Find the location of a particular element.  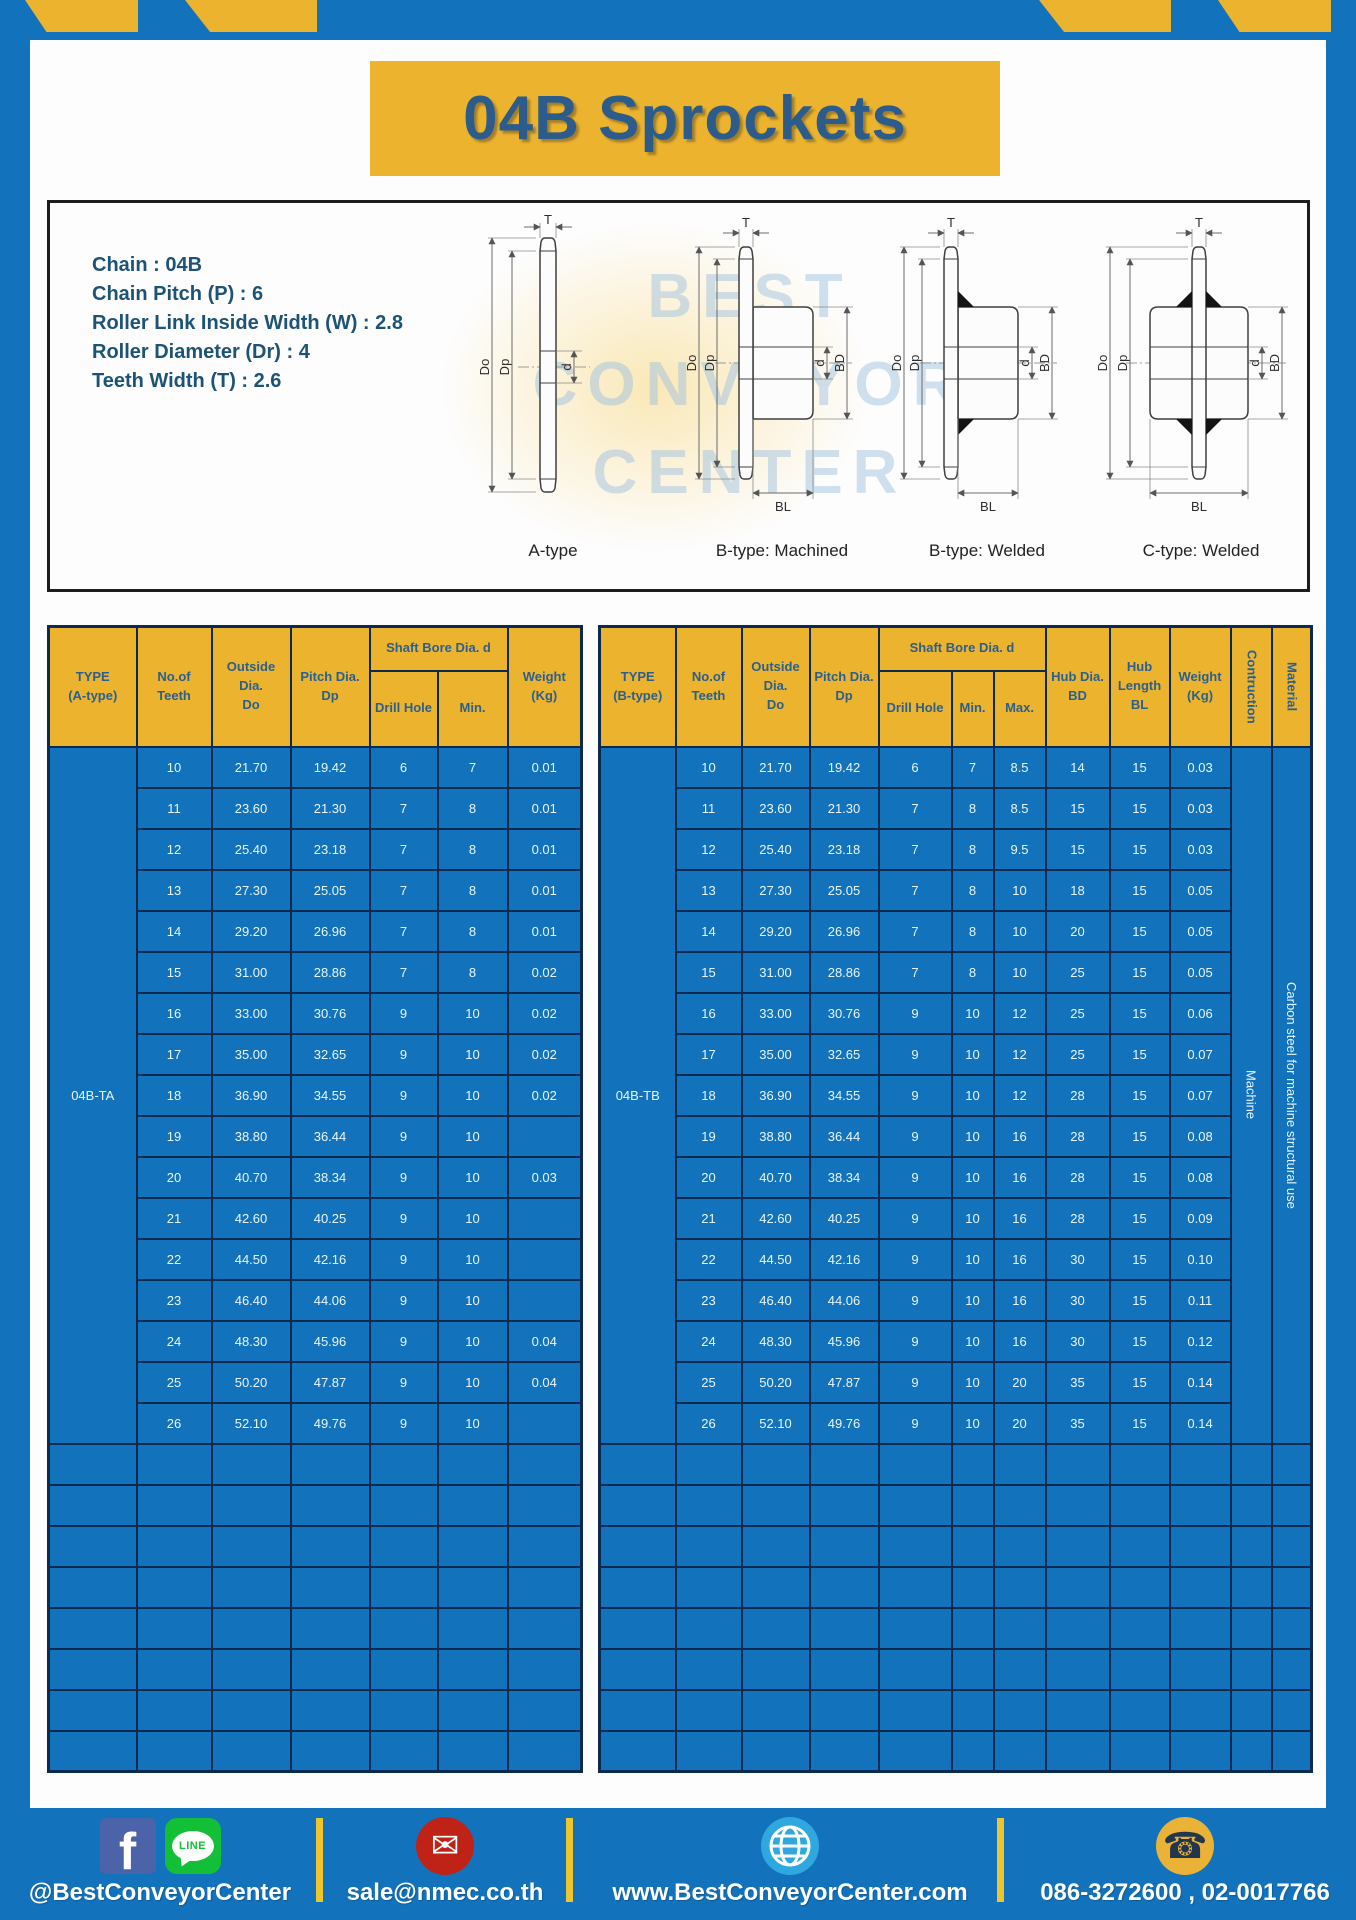

stripe-decoration is located at coordinates (251, 16).